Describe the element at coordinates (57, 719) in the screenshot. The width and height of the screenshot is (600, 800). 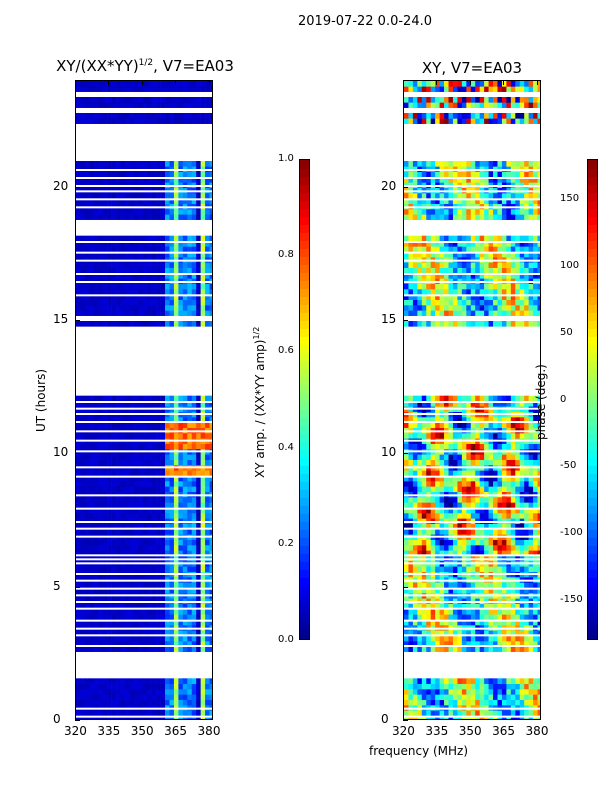
I see `y-tick-label: 0` at that location.